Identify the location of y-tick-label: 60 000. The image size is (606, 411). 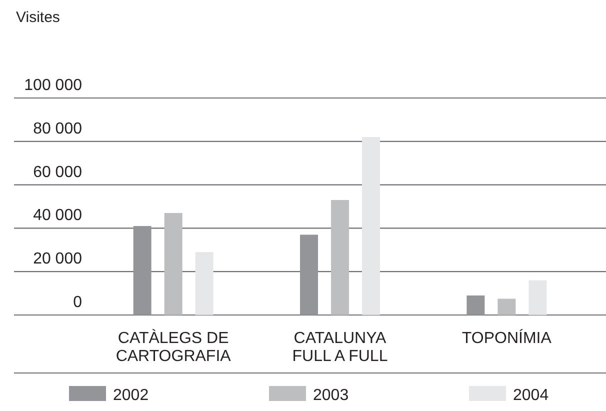
(57, 172).